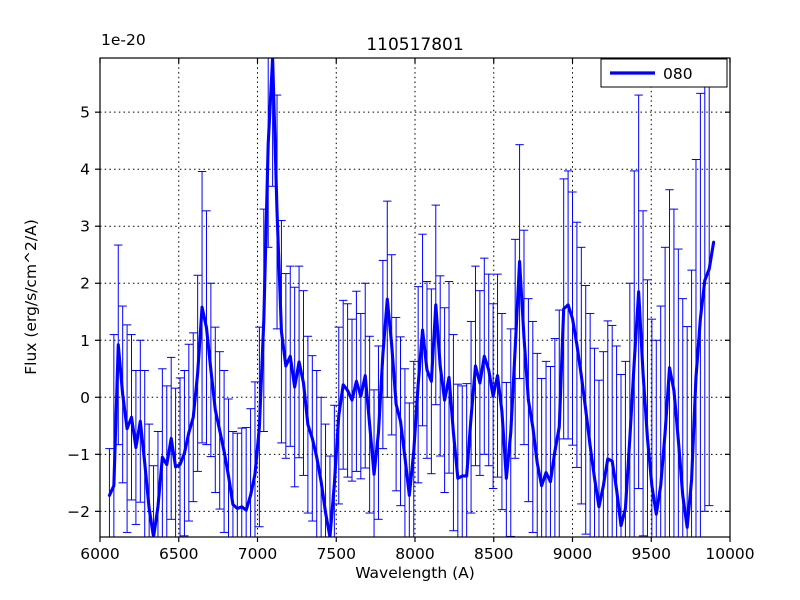 This screenshot has width=800, height=600. I want to click on y-tick-labels: −2 −1 0 1 2 3 4 5, so click(78, 312).